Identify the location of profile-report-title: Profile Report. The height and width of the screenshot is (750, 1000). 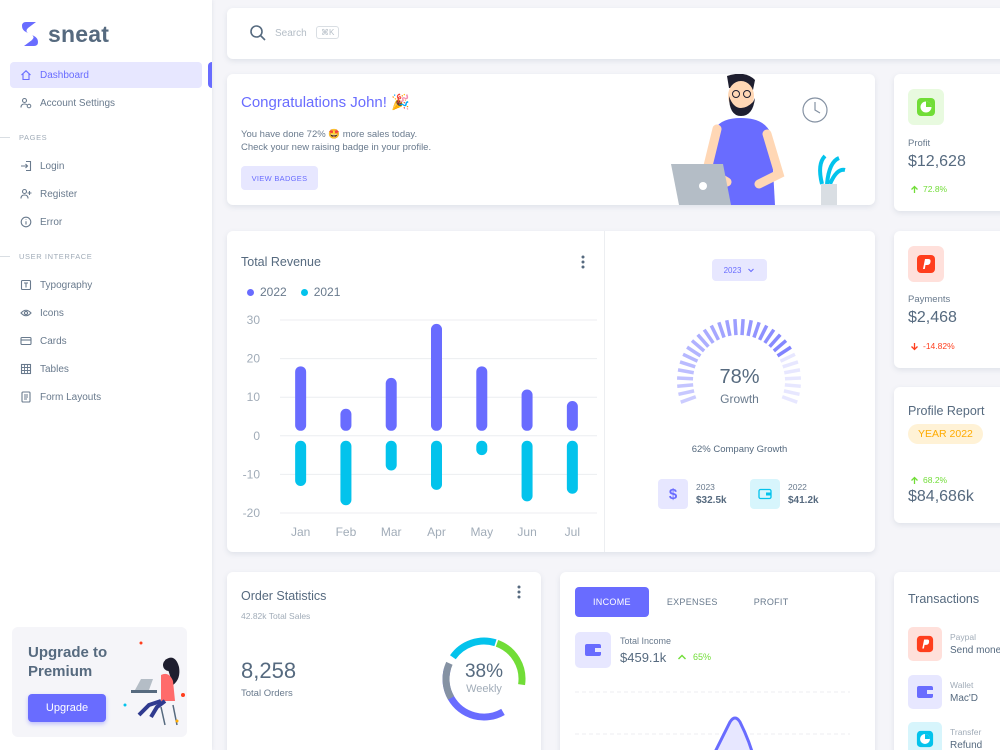
(946, 411).